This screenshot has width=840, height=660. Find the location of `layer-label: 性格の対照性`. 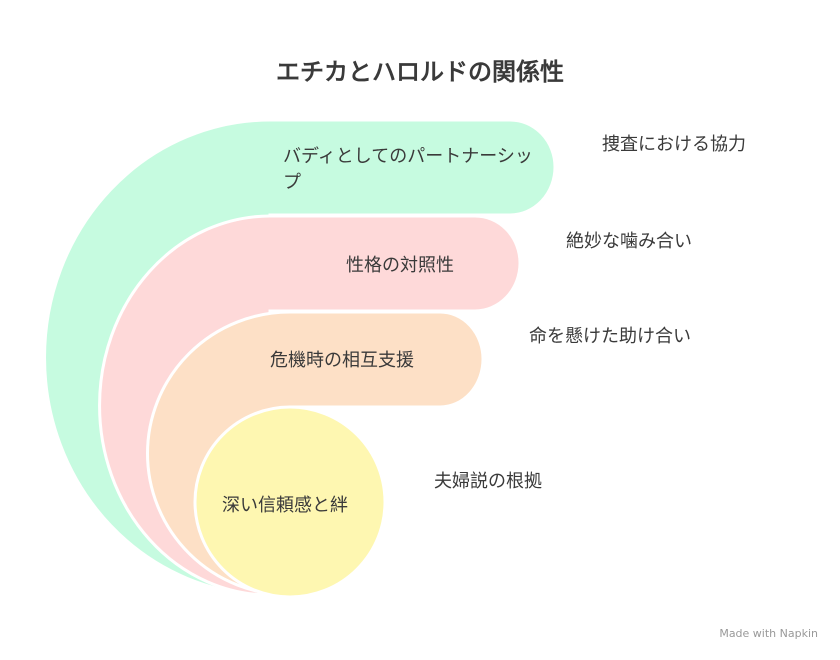

layer-label: 性格の対照性 is located at coordinates (400, 265).